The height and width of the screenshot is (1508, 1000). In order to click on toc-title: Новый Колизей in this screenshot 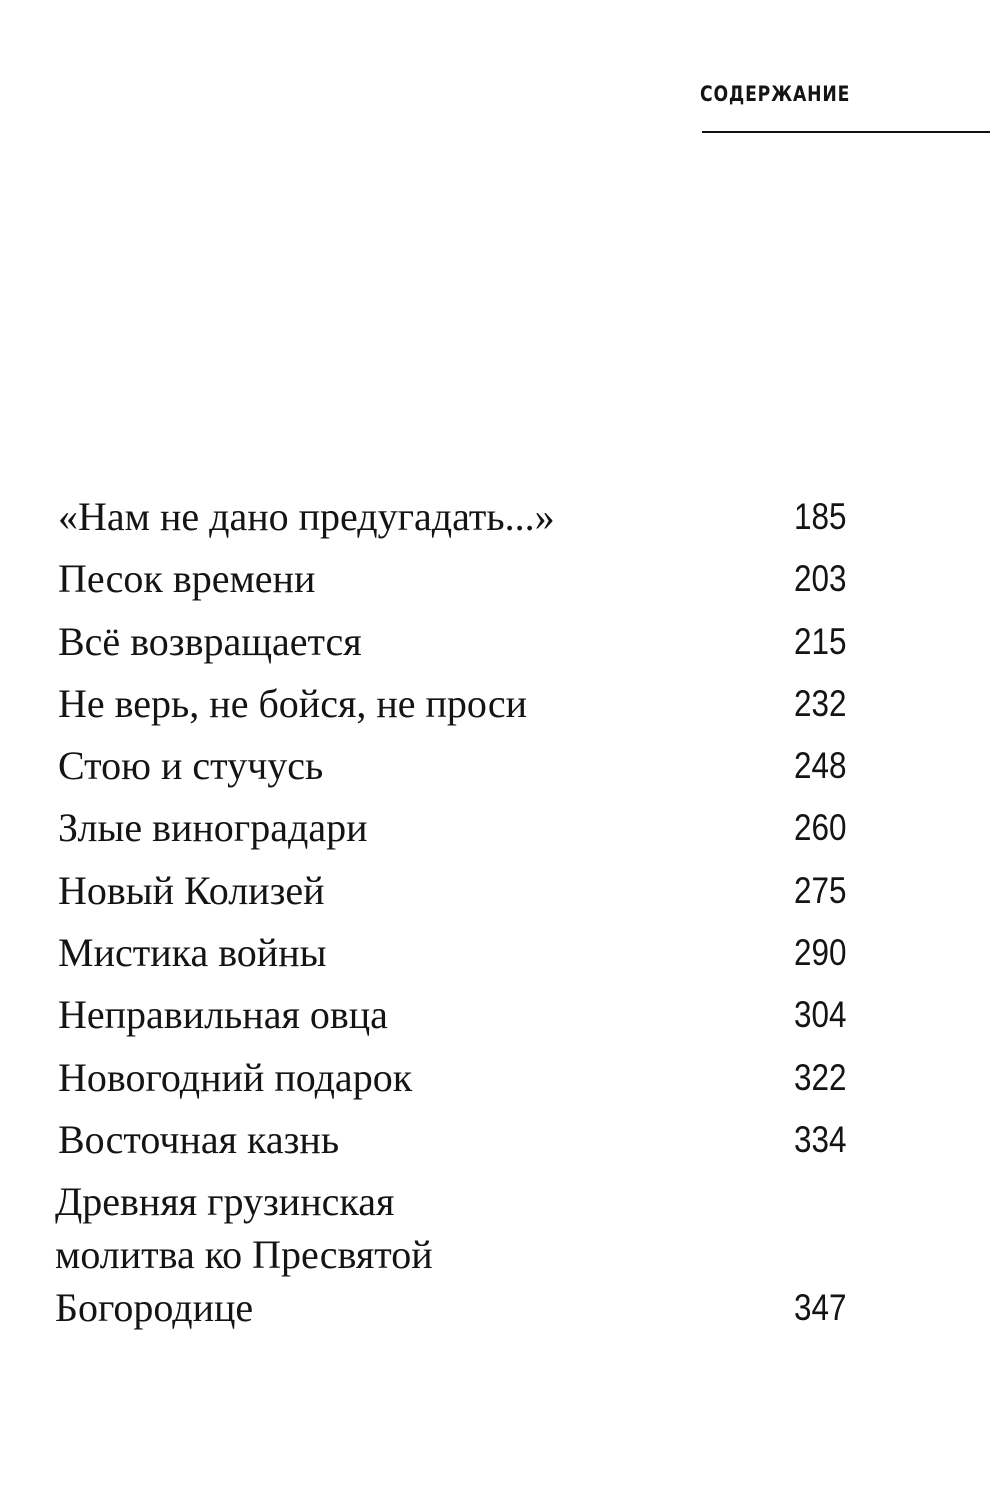, I will do `click(191, 890)`.